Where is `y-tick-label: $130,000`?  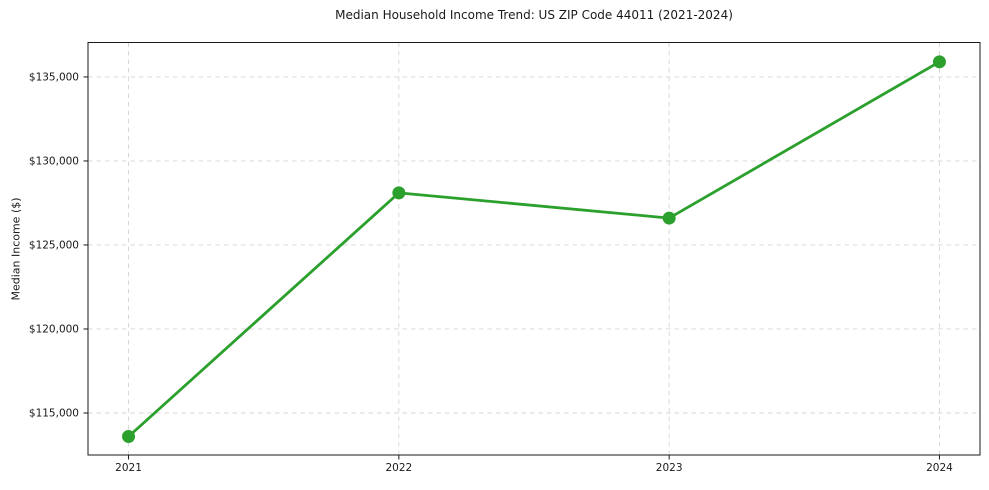
y-tick-label: $130,000 is located at coordinates (54, 161).